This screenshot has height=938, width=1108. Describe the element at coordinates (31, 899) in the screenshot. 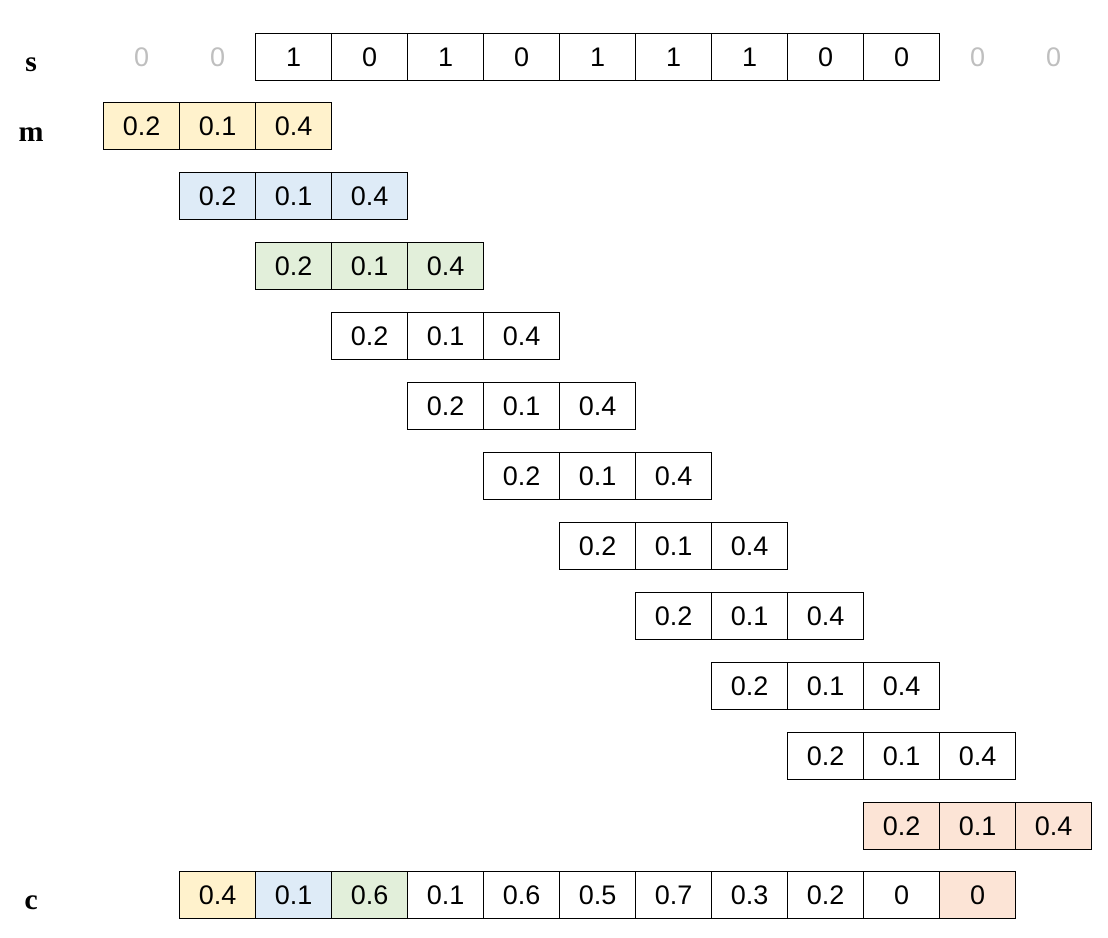

I see `label-c: c` at that location.